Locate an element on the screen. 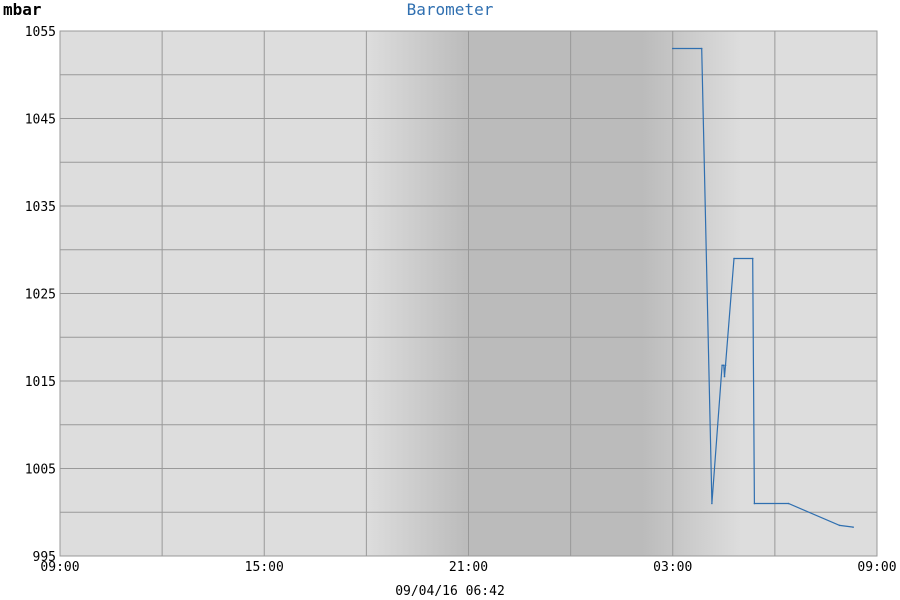  y-tick-label: 1035 is located at coordinates (40, 207).